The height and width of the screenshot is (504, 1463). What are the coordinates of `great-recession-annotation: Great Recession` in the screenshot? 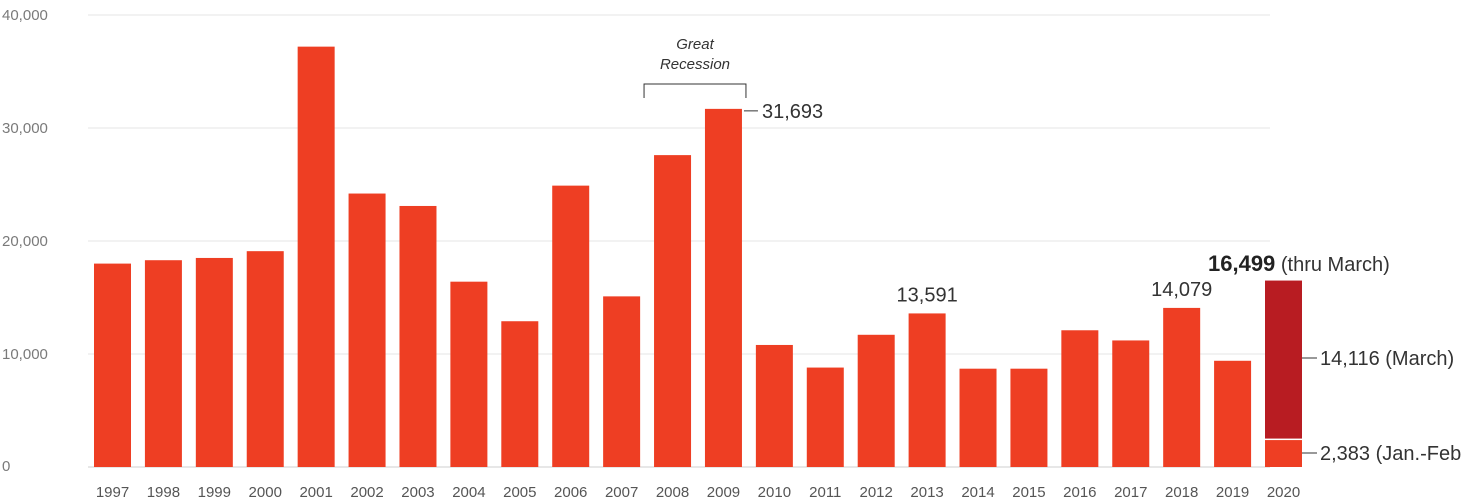 It's located at (695, 67).